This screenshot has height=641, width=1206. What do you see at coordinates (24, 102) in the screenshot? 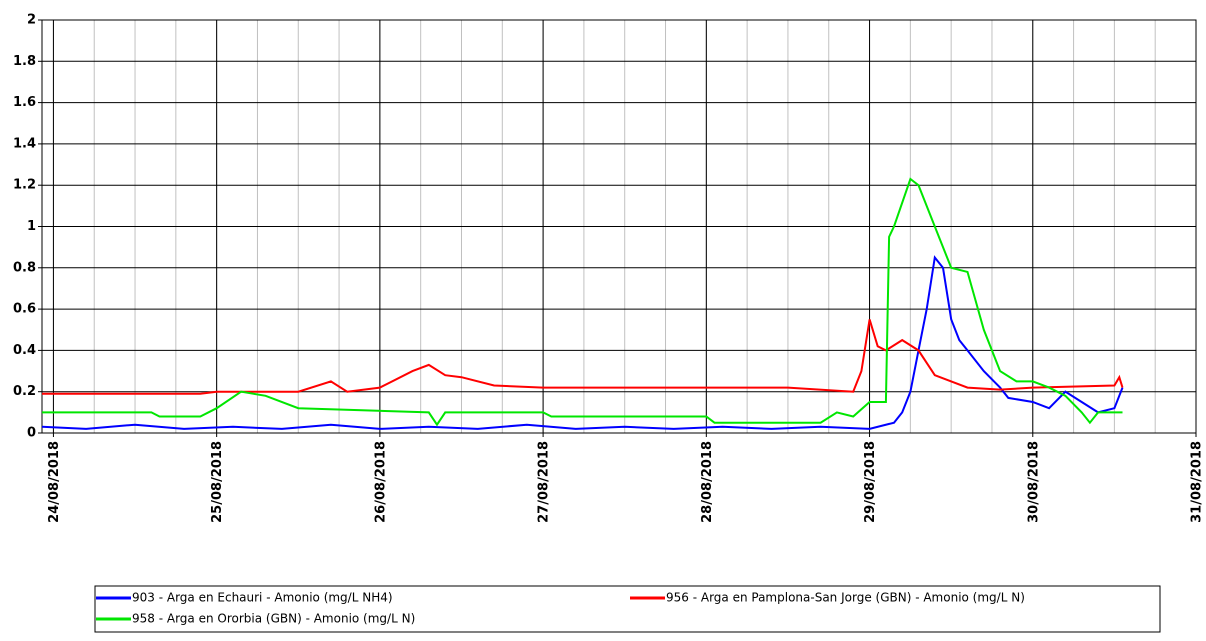
I see `y-tick-label: 1.6` at bounding box center [24, 102].